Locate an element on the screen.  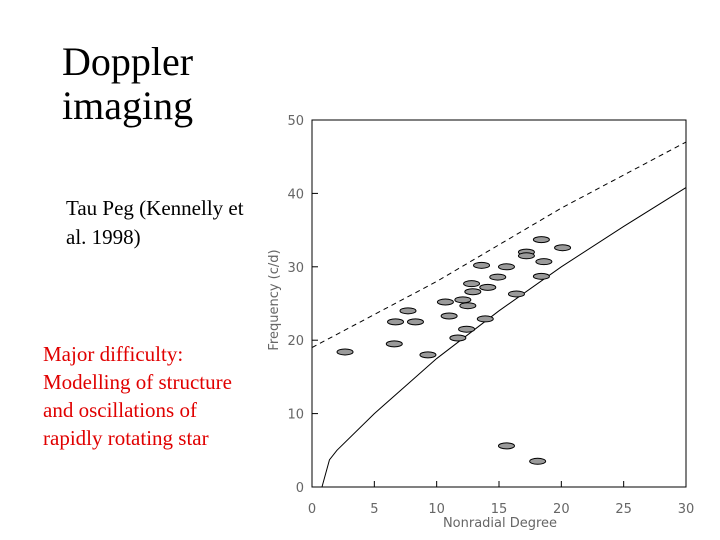
y-tick-label: 10 is located at coordinates (295, 415).